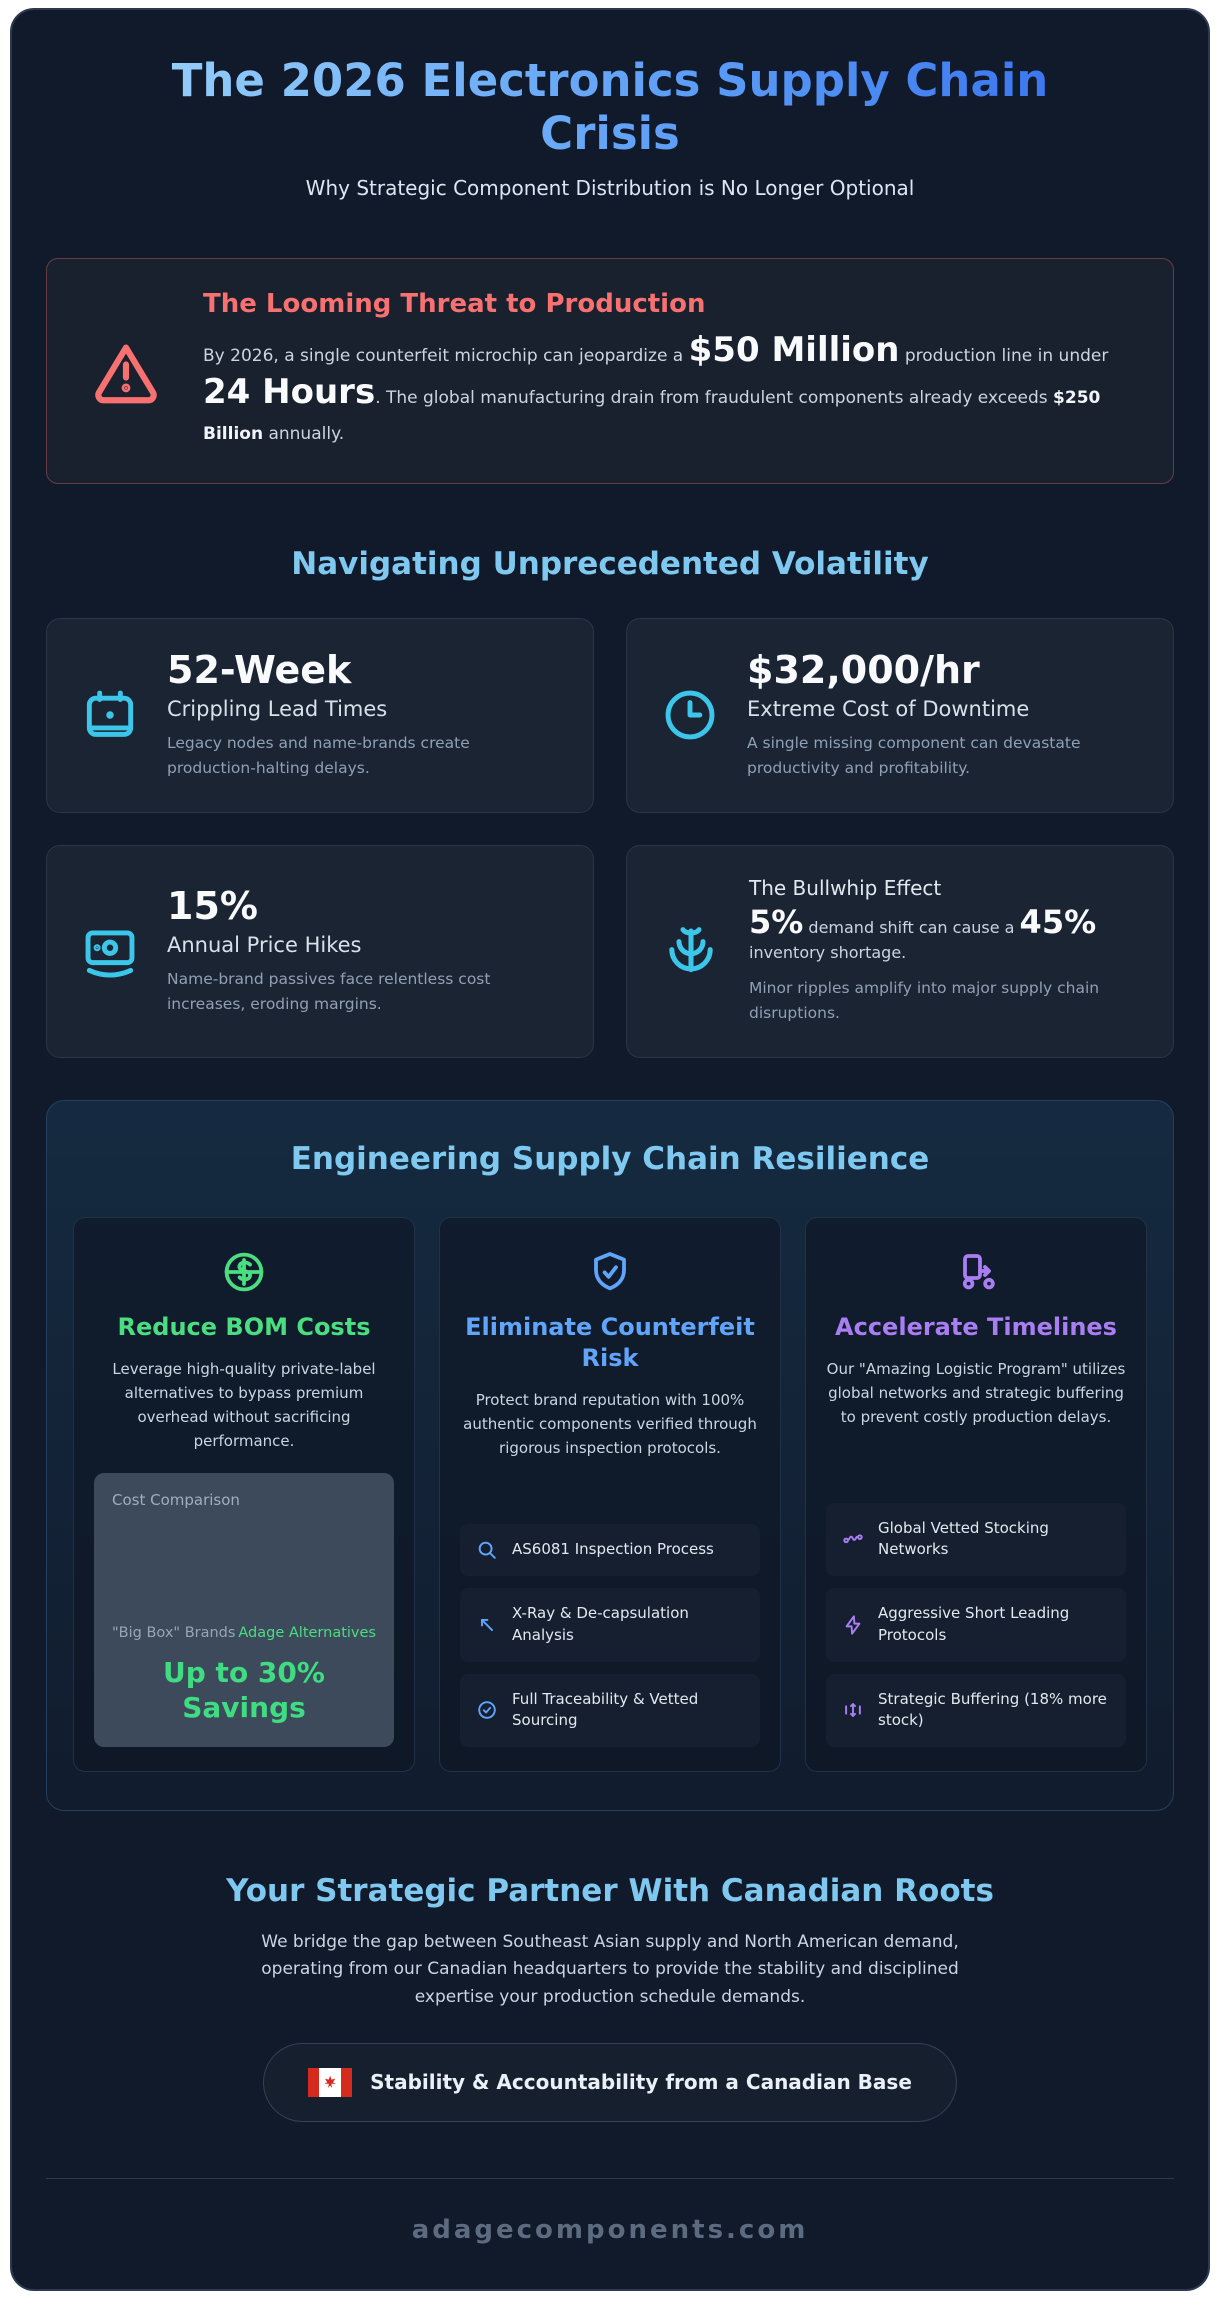 This screenshot has width=1220, height=2299. What do you see at coordinates (487, 1625) in the screenshot?
I see `x-ray-icon` at bounding box center [487, 1625].